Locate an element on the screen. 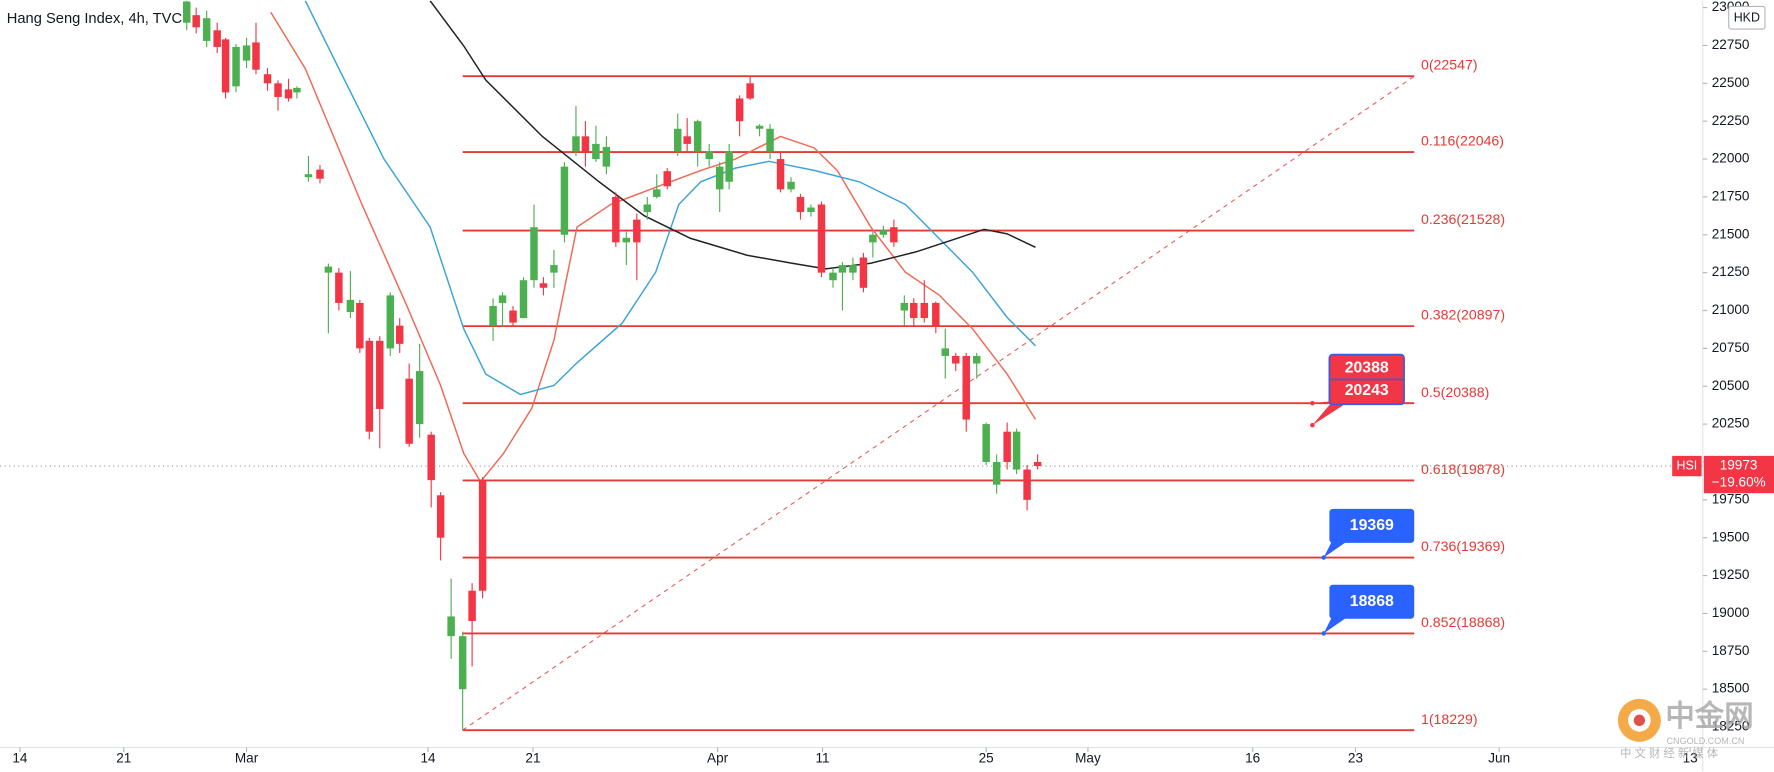 The image size is (1774, 772). y-tick-label: 20750 is located at coordinates (1731, 347).